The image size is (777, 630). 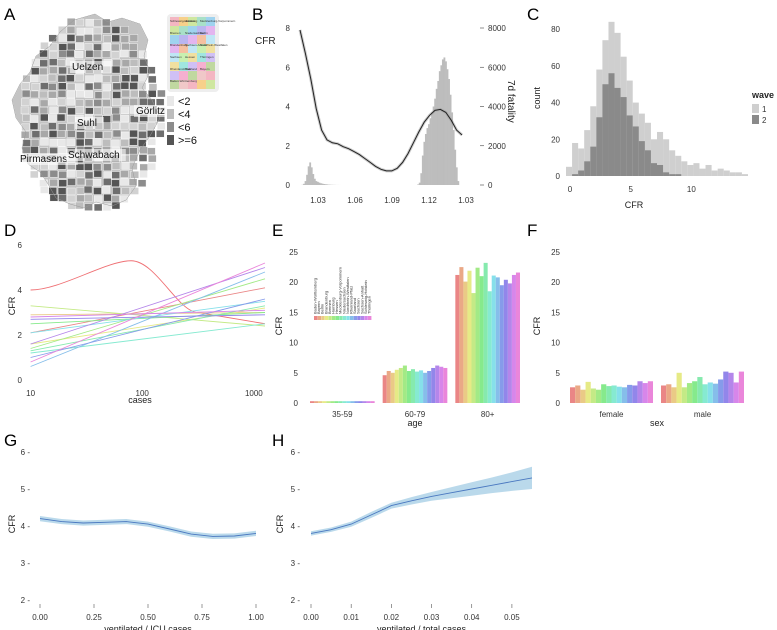 What do you see at coordinates (148, 312) in the screenshot?
I see `state-line` at bounding box center [148, 312].